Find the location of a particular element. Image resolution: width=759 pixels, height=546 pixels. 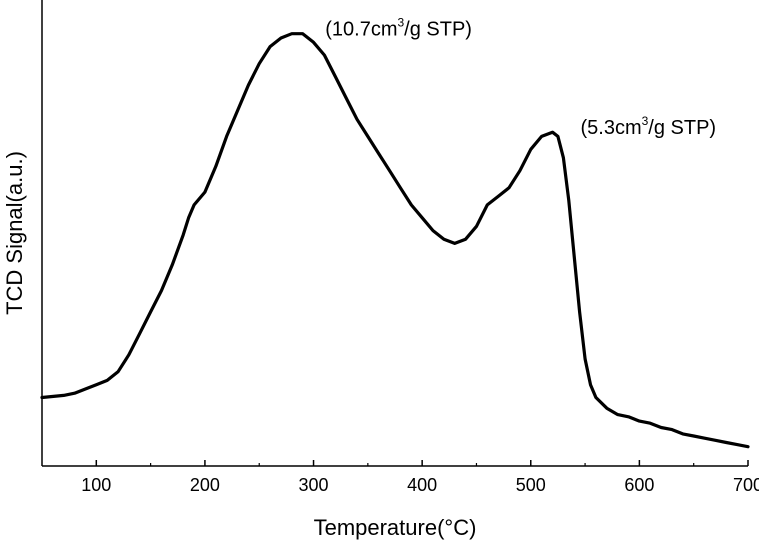

peak-annotation-1: (10.7cm3/g STP) is located at coordinates (398, 28).